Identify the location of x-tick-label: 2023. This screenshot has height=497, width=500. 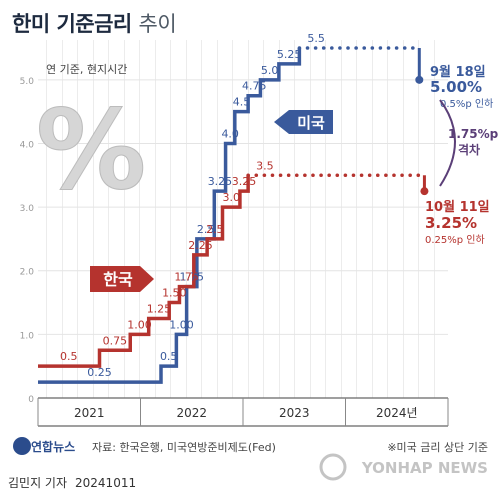
(294, 413).